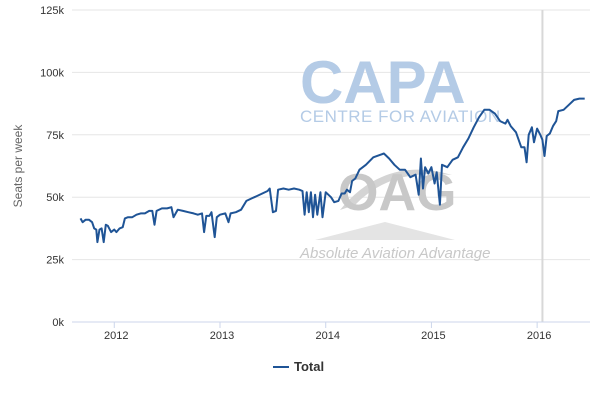 Image resolution: width=600 pixels, height=400 pixels. What do you see at coordinates (383, 82) in the screenshot?
I see `capa-logo-text: CAPA` at bounding box center [383, 82].